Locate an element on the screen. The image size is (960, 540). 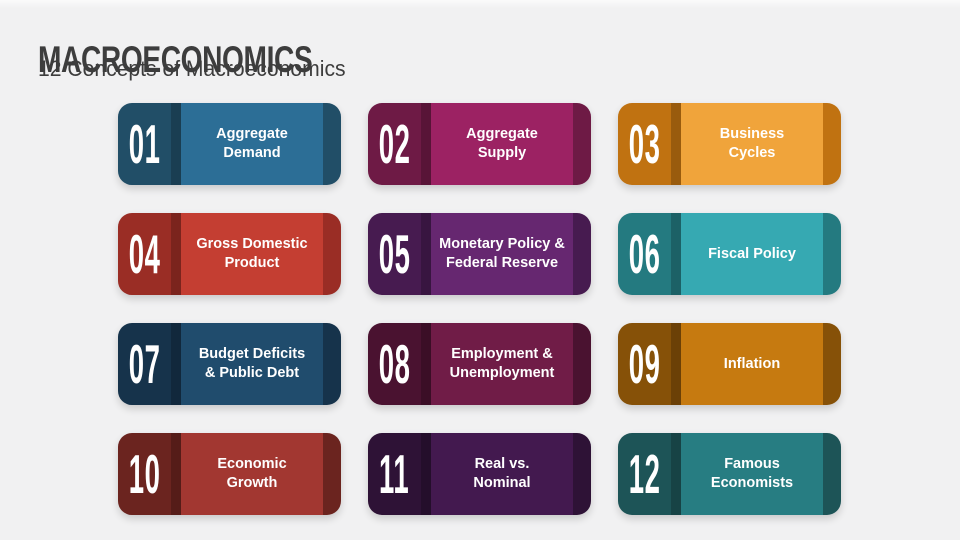
concept-card-real-vs-nominal: 11 Real vs. Nominal is located at coordinates (479, 474).